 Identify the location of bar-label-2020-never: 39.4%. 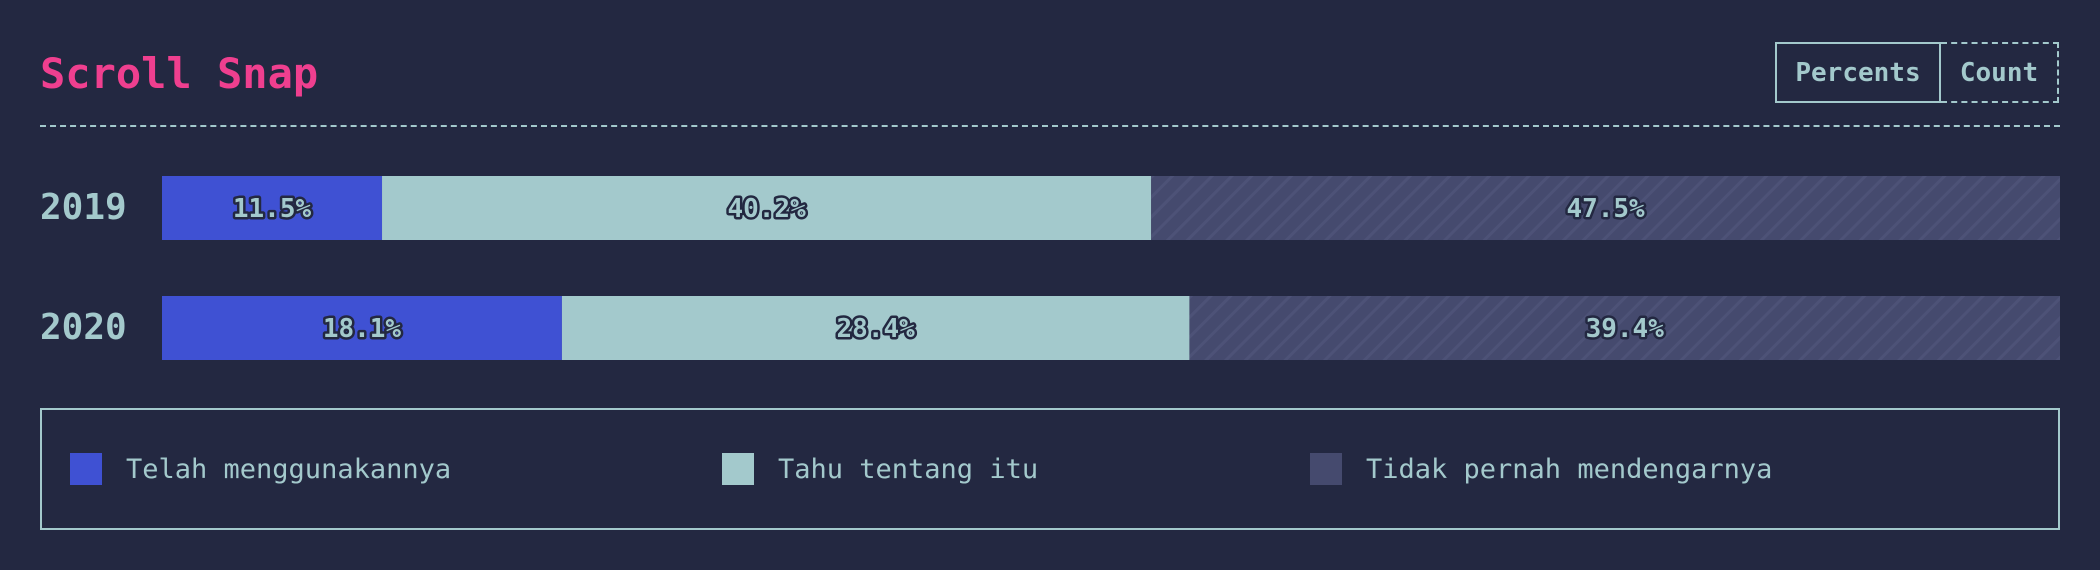
(1625, 329).